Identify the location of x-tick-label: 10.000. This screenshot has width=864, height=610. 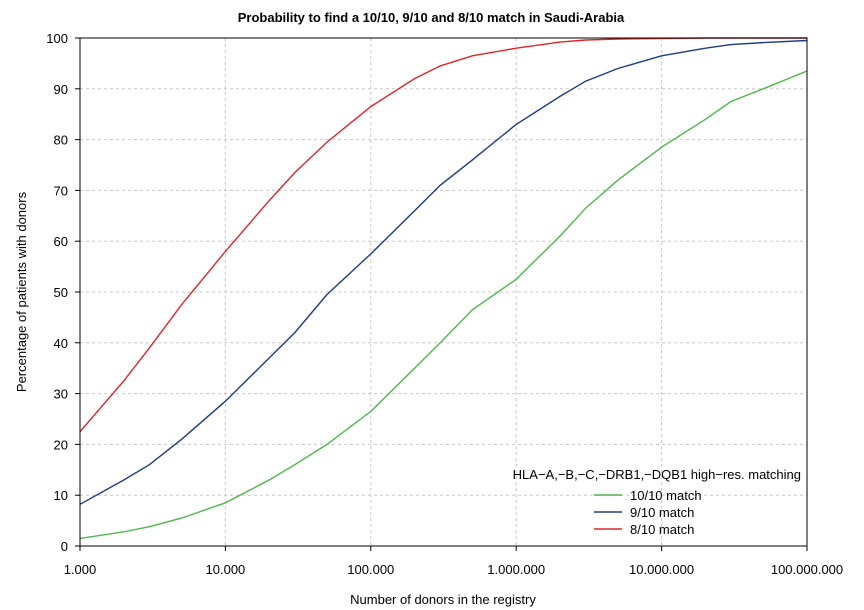
(226, 569).